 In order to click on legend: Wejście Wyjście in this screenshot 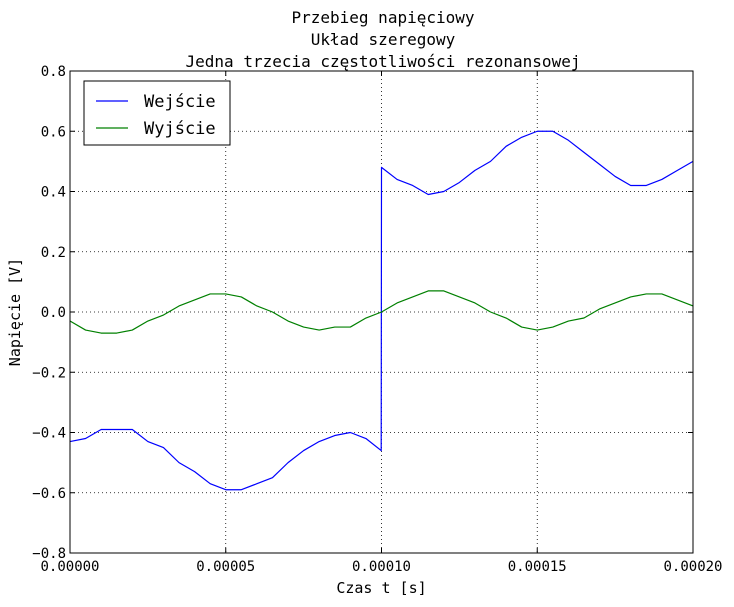, I will do `click(157, 113)`.